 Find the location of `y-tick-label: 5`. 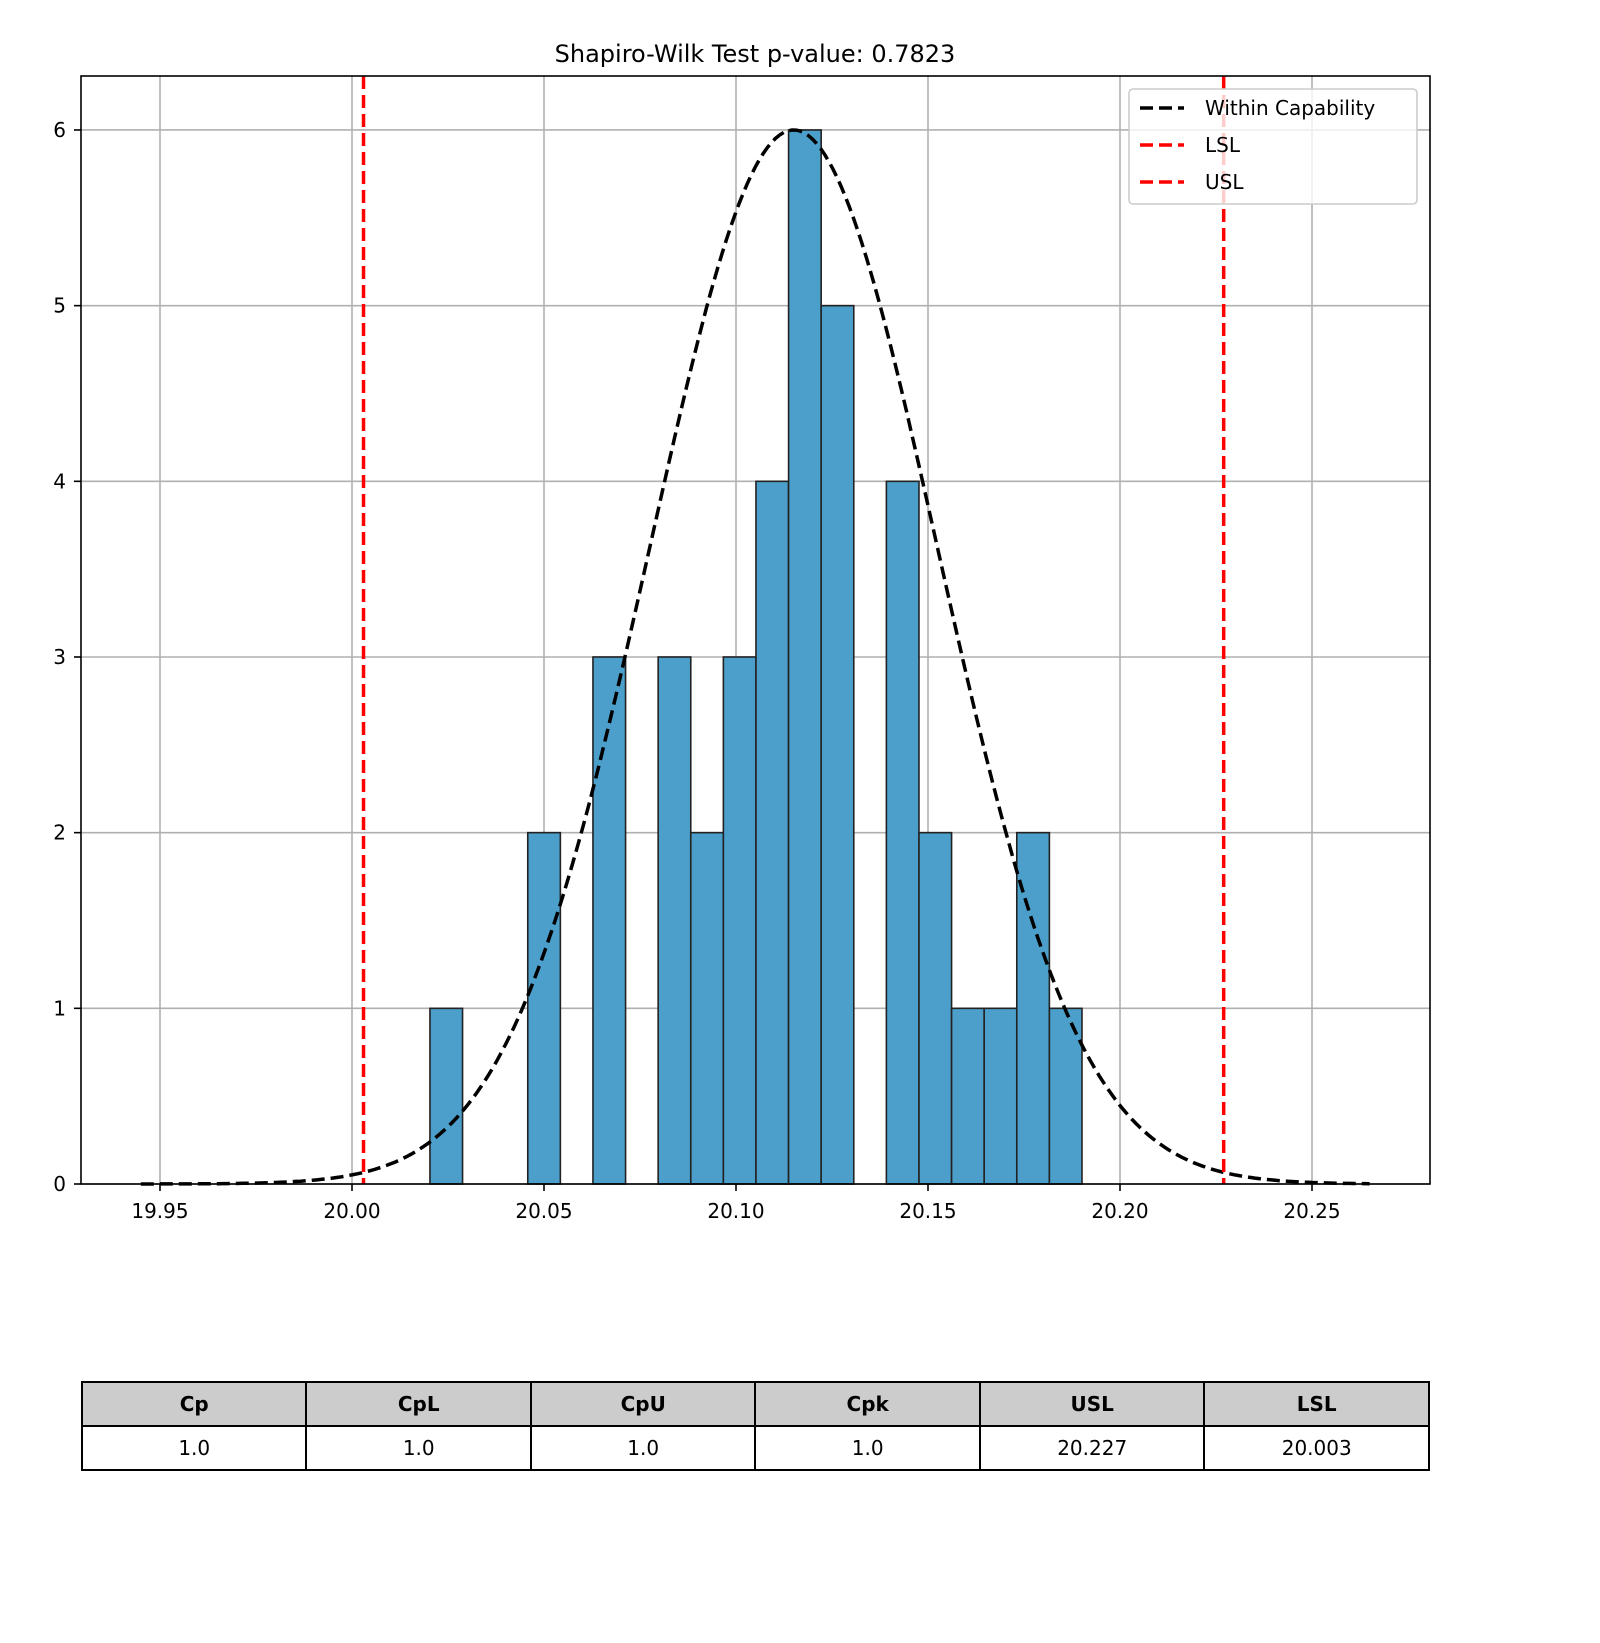

y-tick-label: 5 is located at coordinates (59, 306).